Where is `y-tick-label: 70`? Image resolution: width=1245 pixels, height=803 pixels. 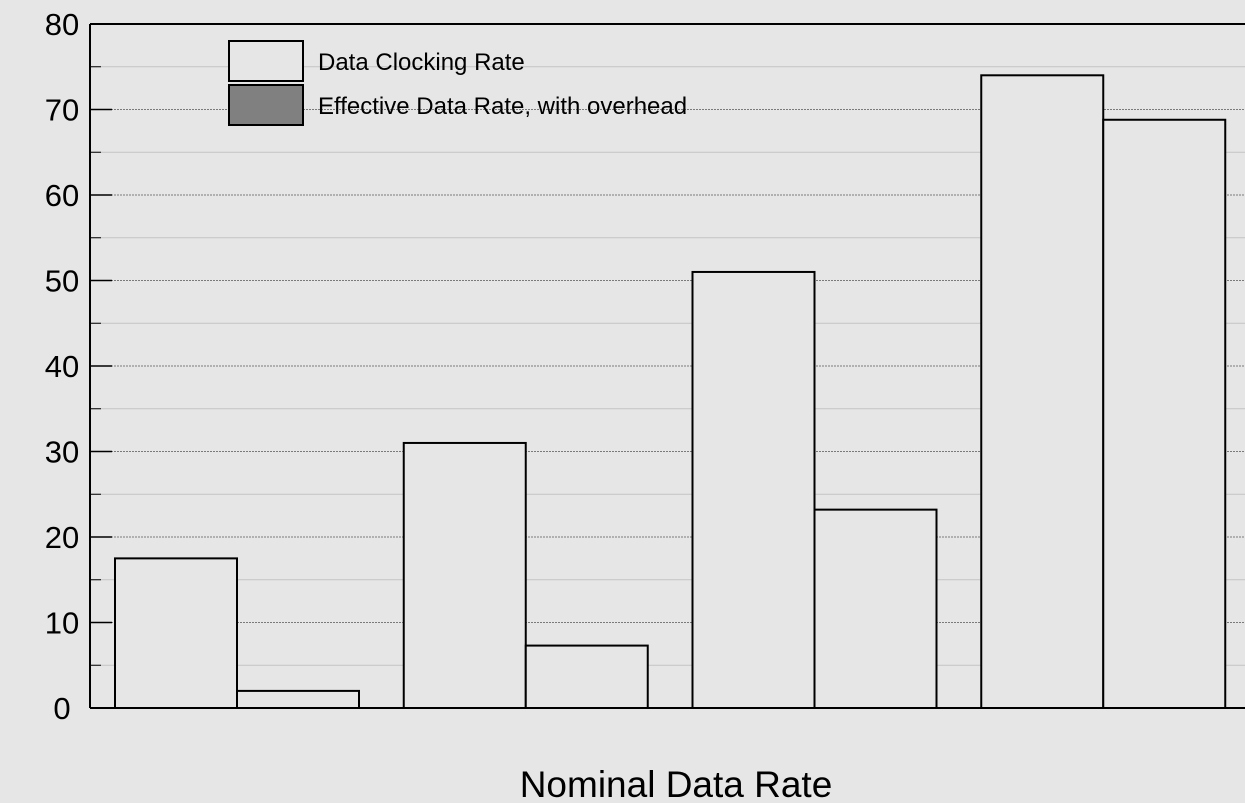
y-tick-label: 70 is located at coordinates (62, 110).